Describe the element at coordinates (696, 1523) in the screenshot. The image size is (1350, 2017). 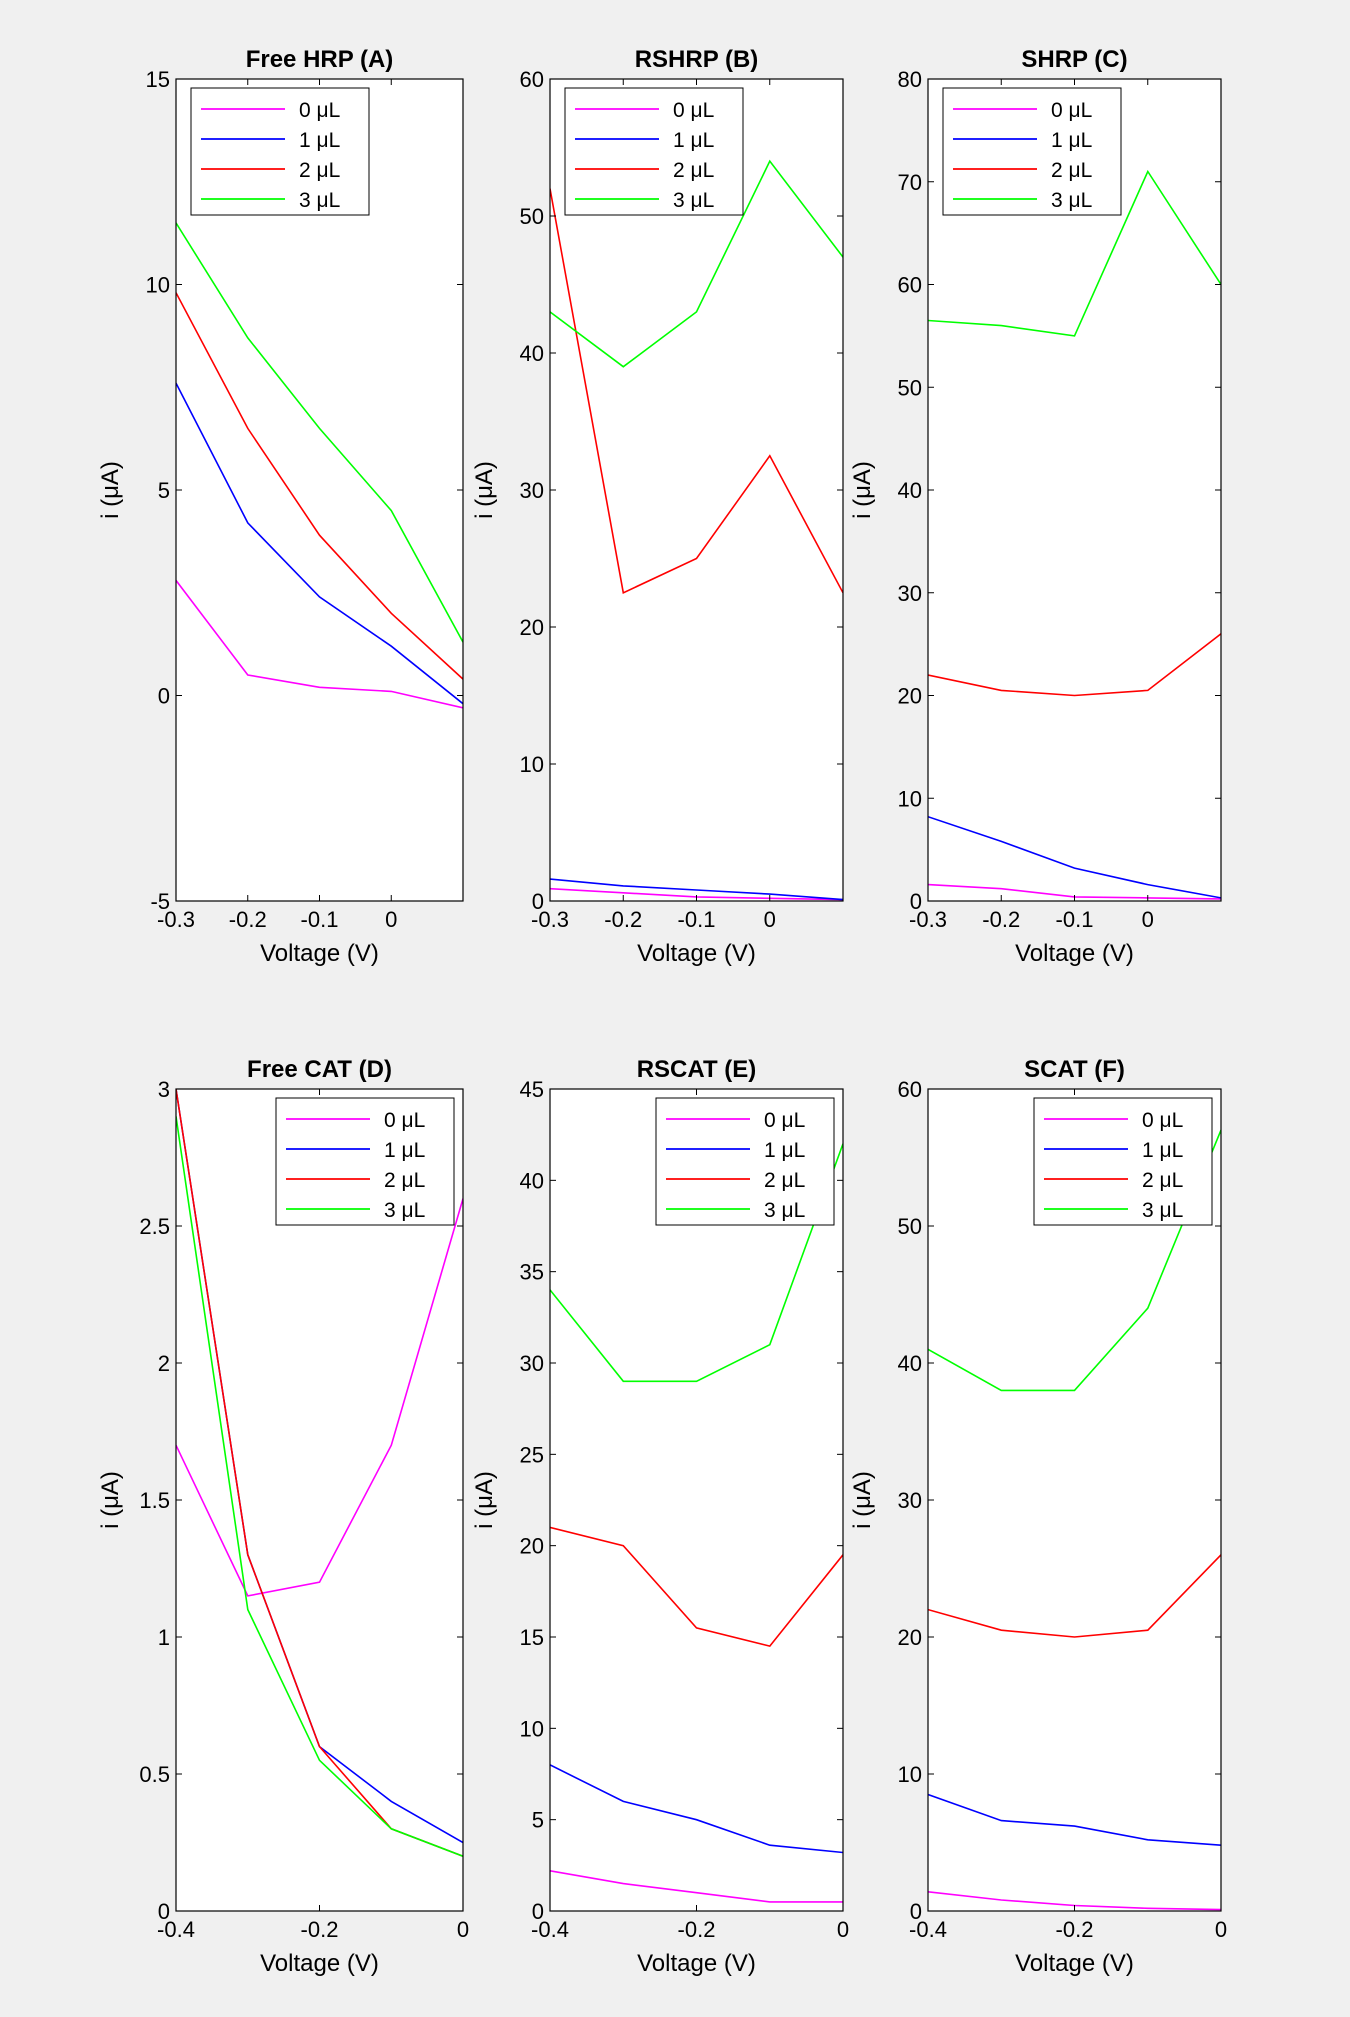
I see `series-lines` at that location.